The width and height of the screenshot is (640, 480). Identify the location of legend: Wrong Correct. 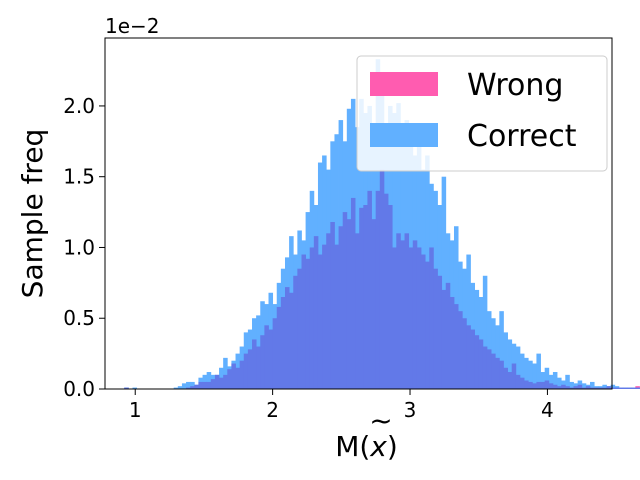
(482, 113).